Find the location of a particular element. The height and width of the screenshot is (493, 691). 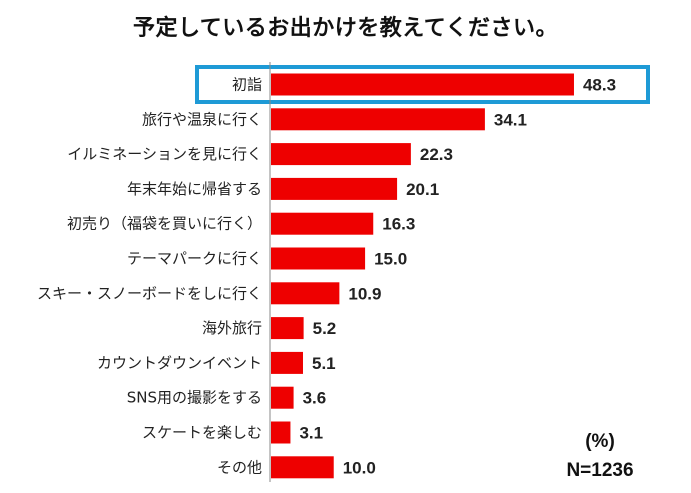

unit-note: (%) is located at coordinates (600, 441).